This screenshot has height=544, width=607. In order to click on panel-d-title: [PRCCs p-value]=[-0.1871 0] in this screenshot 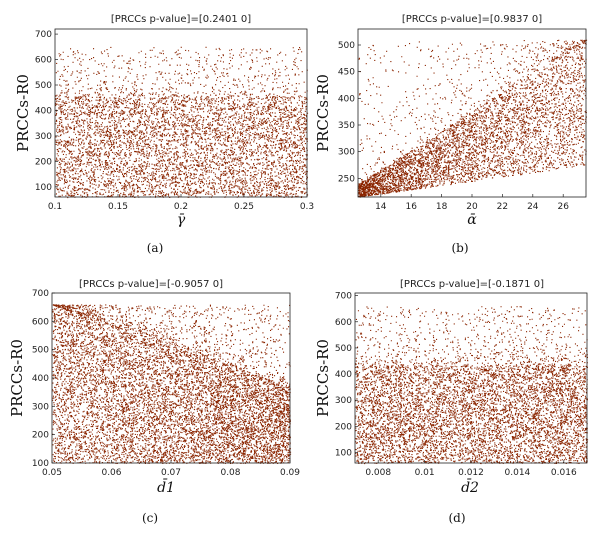, I will do `click(472, 284)`.